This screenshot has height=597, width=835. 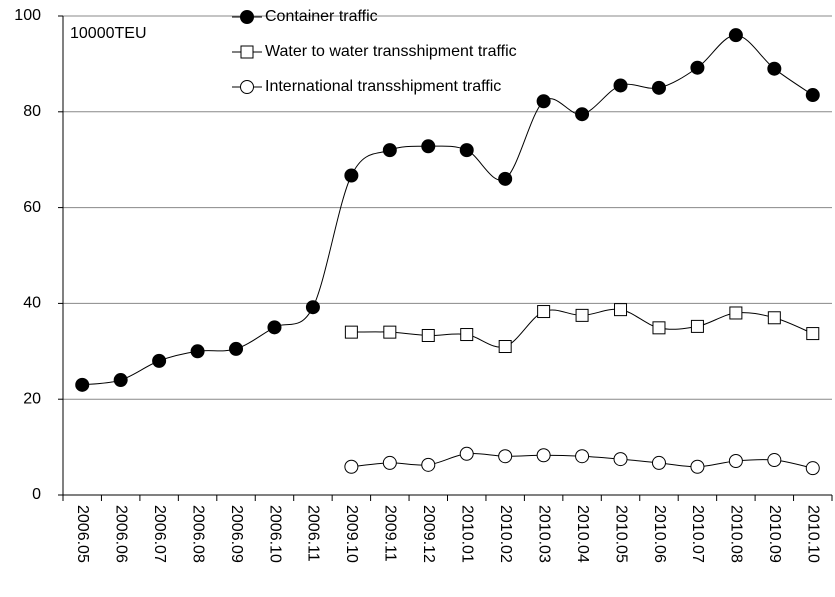 What do you see at coordinates (197, 534) in the screenshot?
I see `x-tick-label: 2006.08` at bounding box center [197, 534].